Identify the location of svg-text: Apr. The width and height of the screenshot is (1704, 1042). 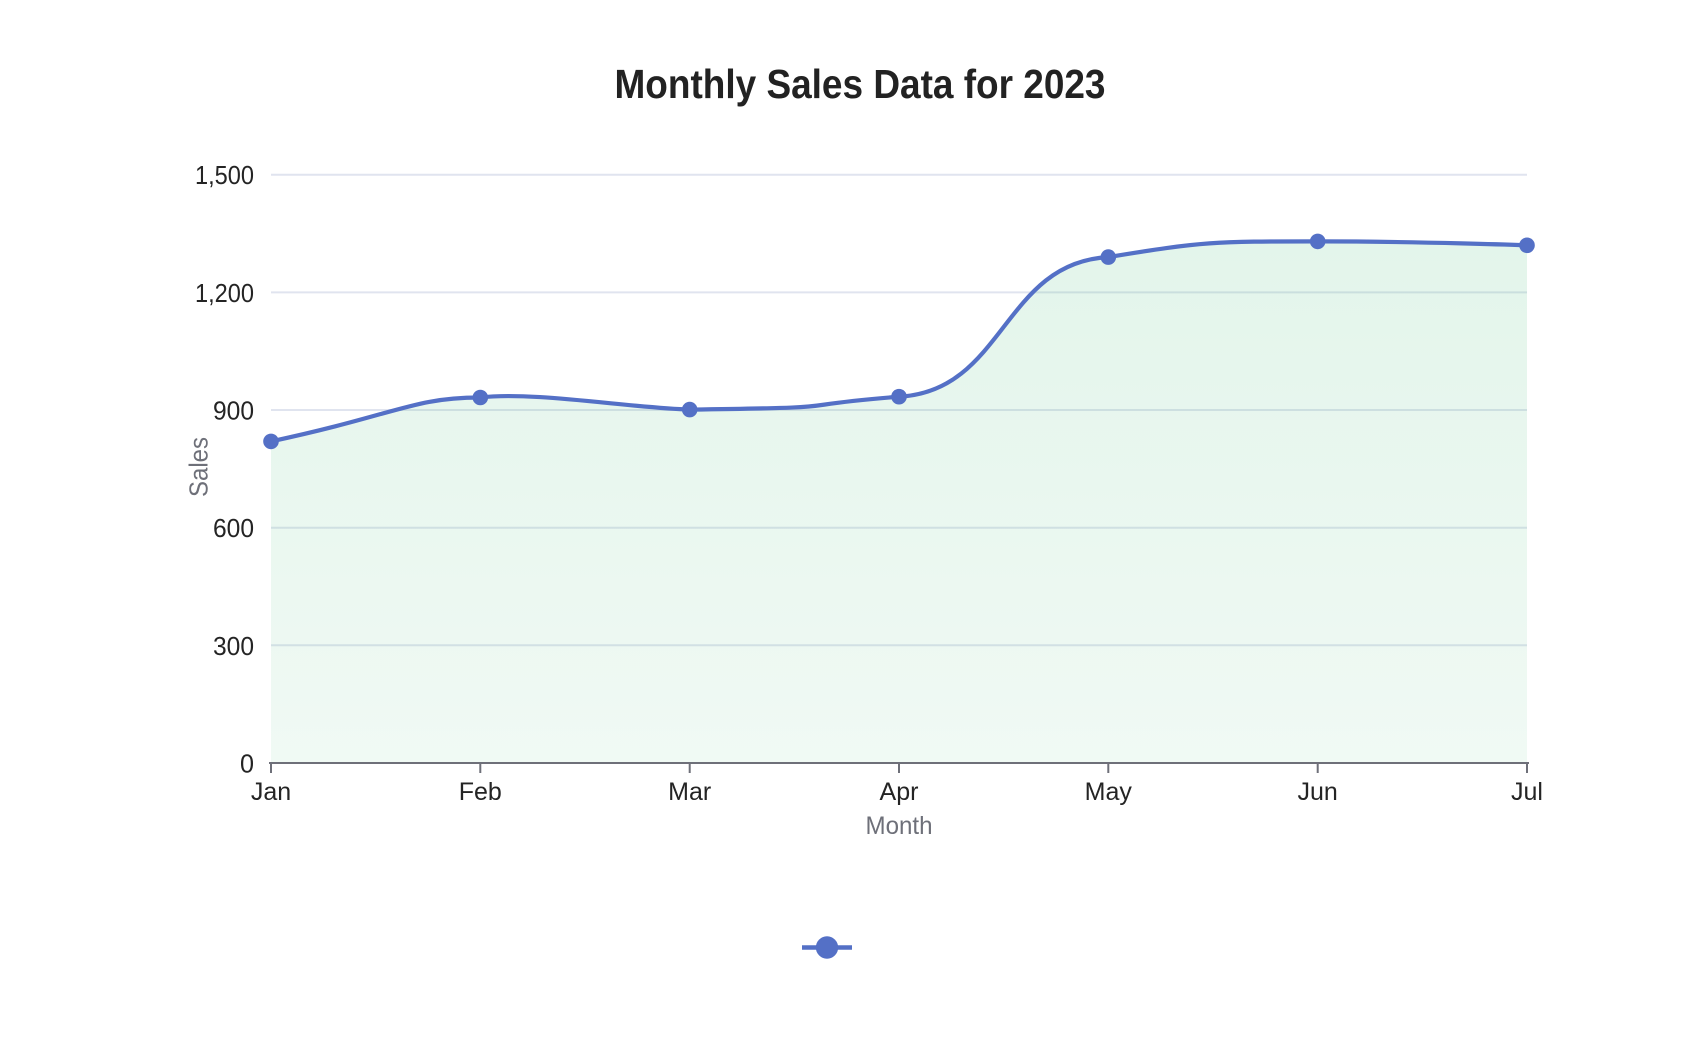
(899, 792).